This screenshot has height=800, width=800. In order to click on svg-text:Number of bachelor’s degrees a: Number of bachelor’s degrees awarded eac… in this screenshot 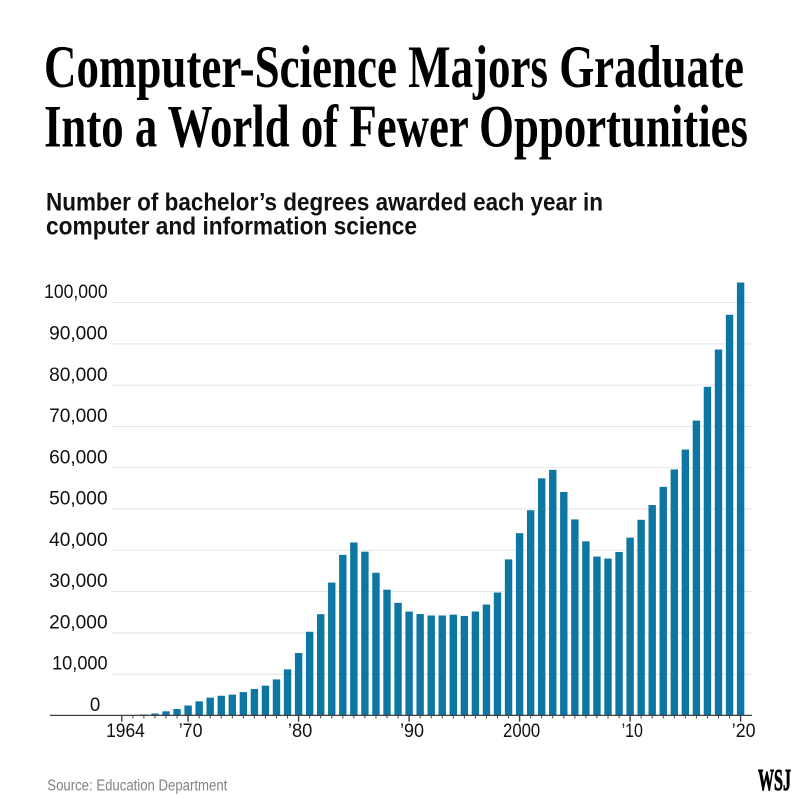, I will do `click(324, 203)`.